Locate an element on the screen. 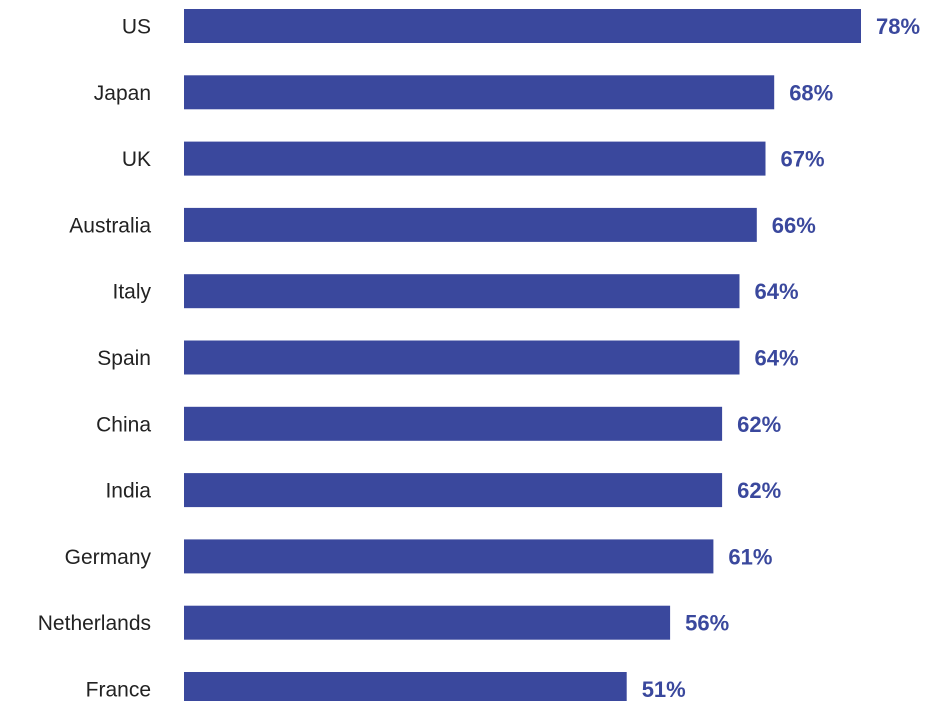  bar-uk is located at coordinates (475, 158).